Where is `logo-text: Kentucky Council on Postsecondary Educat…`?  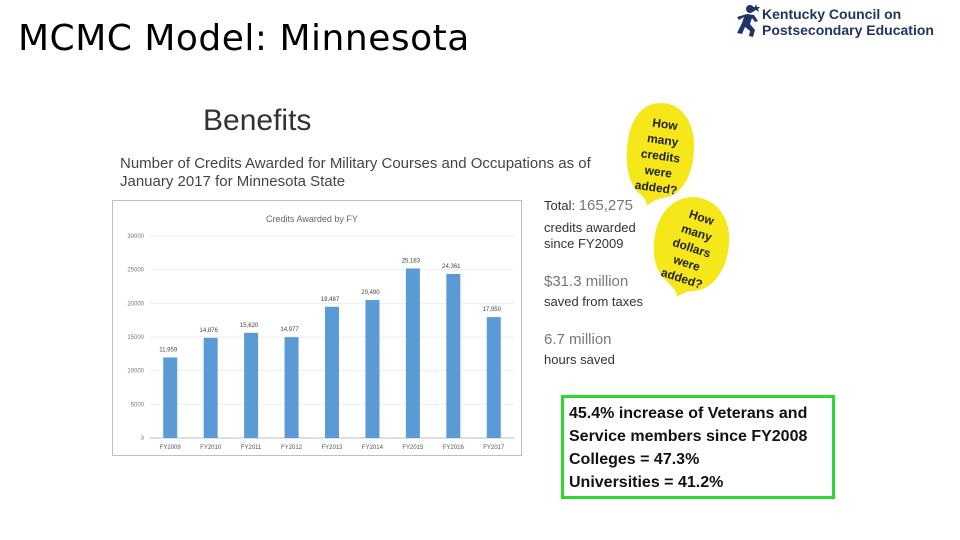 logo-text: Kentucky Council on Postsecondary Educat… is located at coordinates (848, 22).